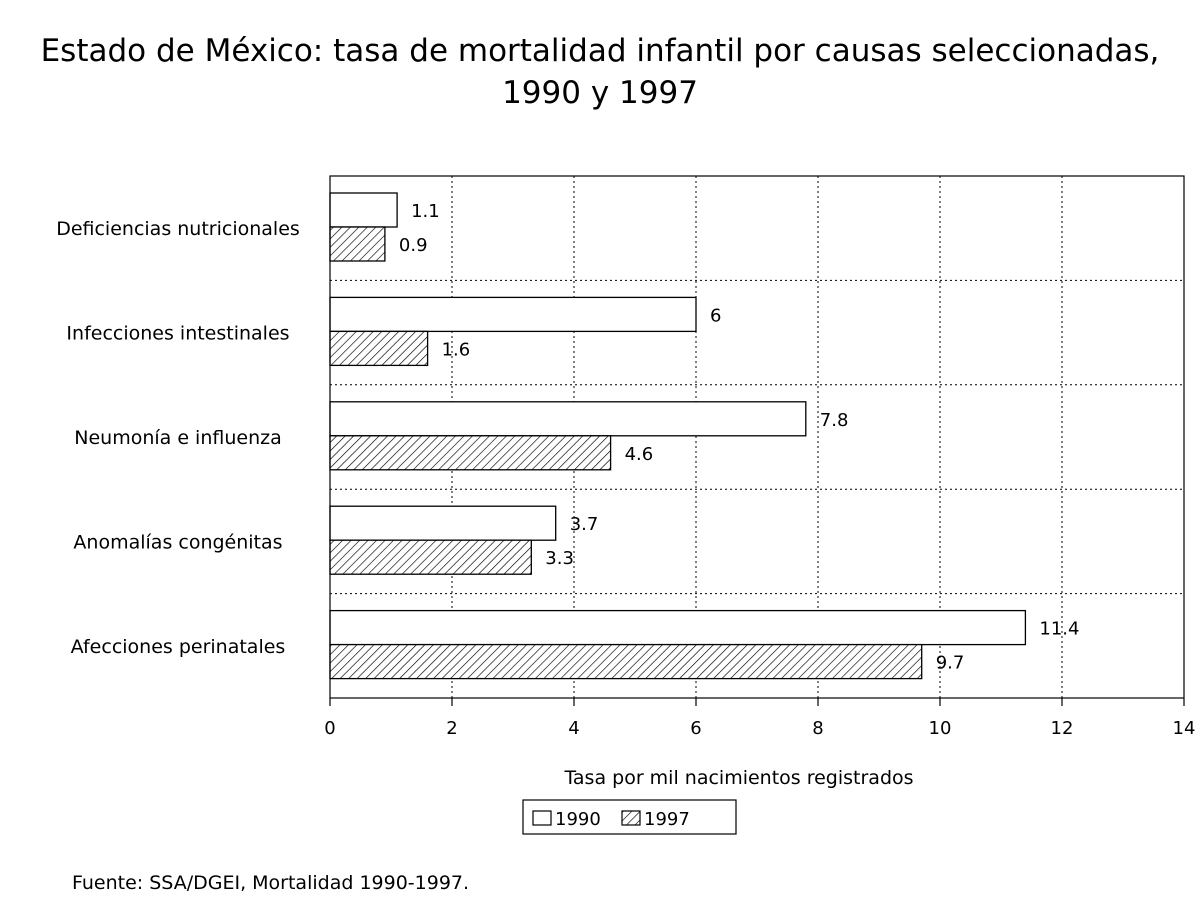 The height and width of the screenshot is (908, 1200). I want to click on data-label-1990: 7.8, so click(834, 420).